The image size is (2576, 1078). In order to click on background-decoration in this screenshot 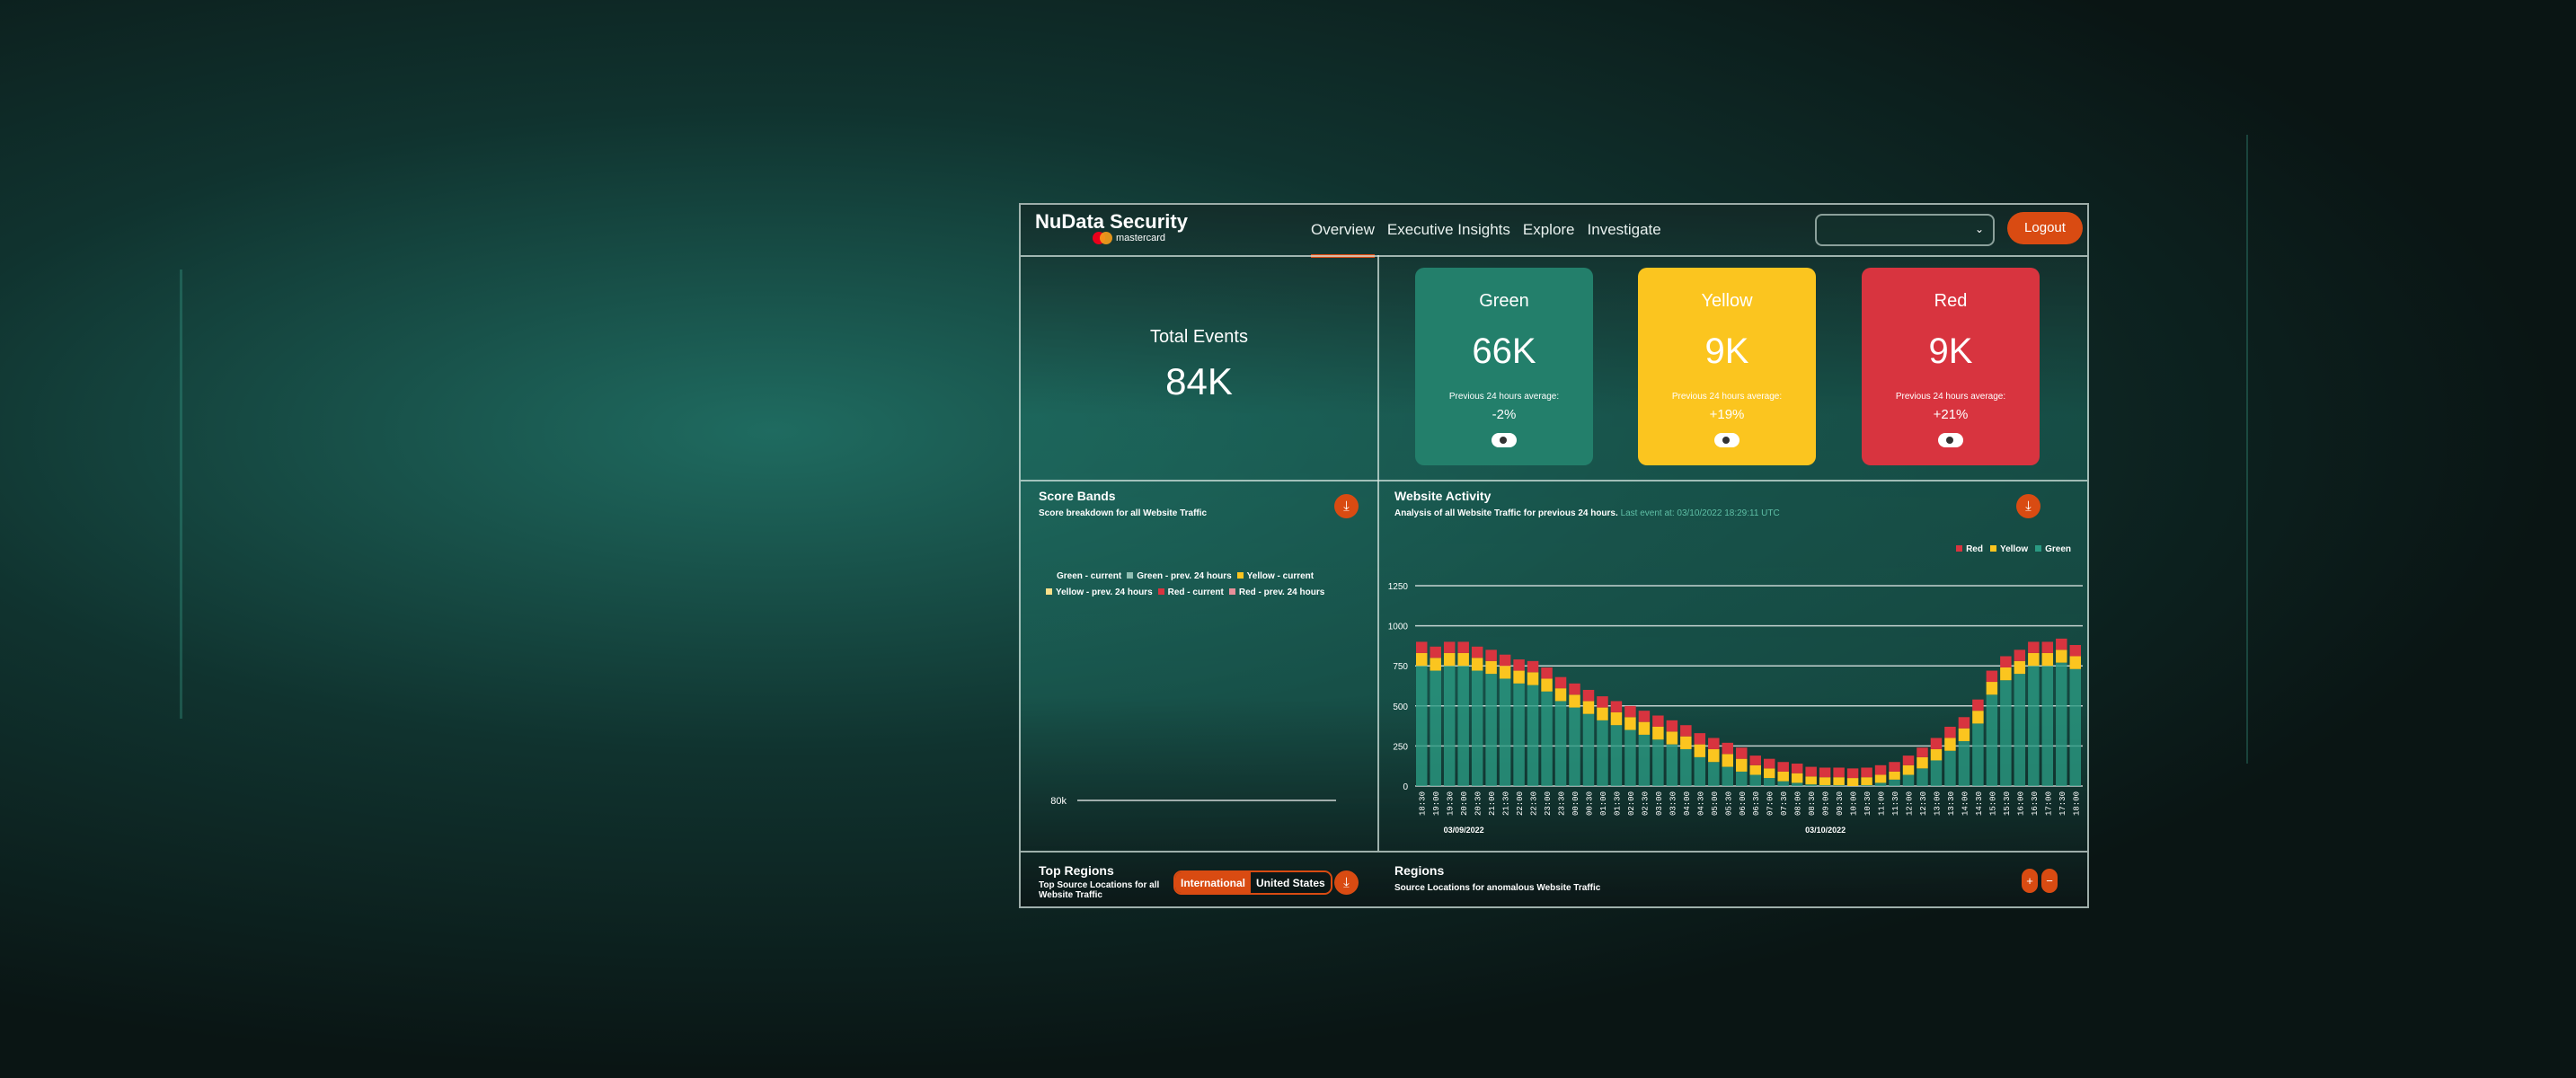, I will do `click(181, 495)`.